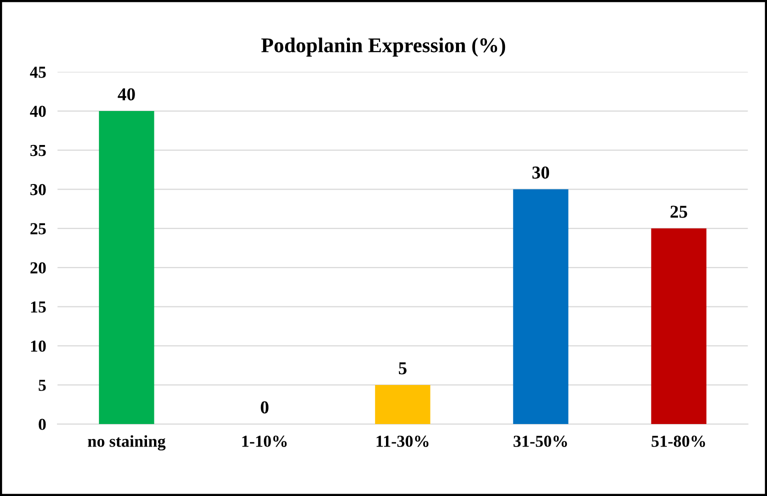 Image resolution: width=767 pixels, height=496 pixels. What do you see at coordinates (264, 441) in the screenshot?
I see `x-tick-label: 1-10%` at bounding box center [264, 441].